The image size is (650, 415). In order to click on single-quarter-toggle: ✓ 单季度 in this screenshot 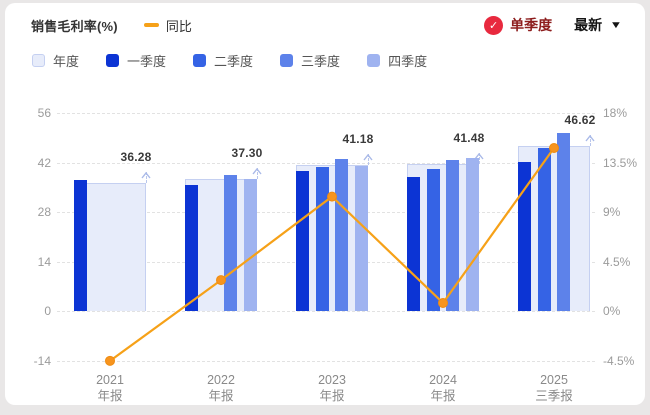, I will do `click(518, 25)`.